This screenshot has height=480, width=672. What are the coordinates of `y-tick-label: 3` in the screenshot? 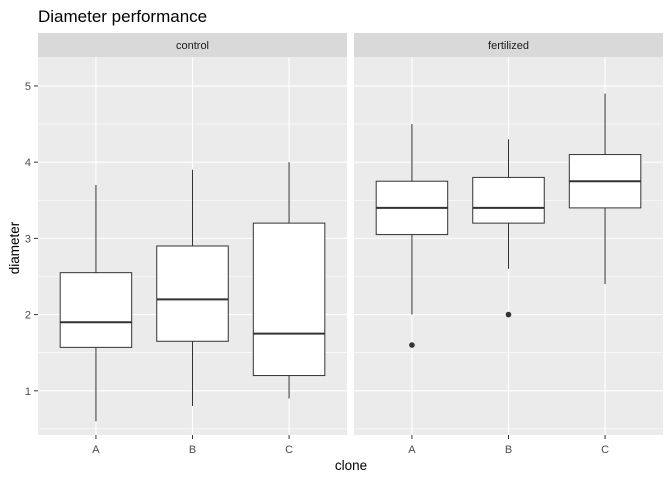 It's located at (28, 239).